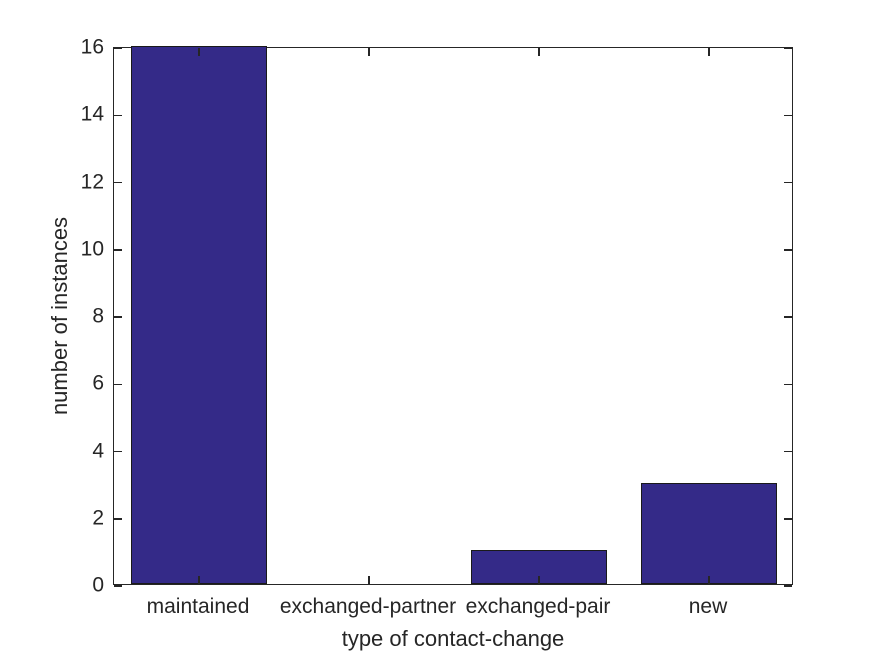  Describe the element at coordinates (92, 114) in the screenshot. I see `y-tick-label: 14` at that location.